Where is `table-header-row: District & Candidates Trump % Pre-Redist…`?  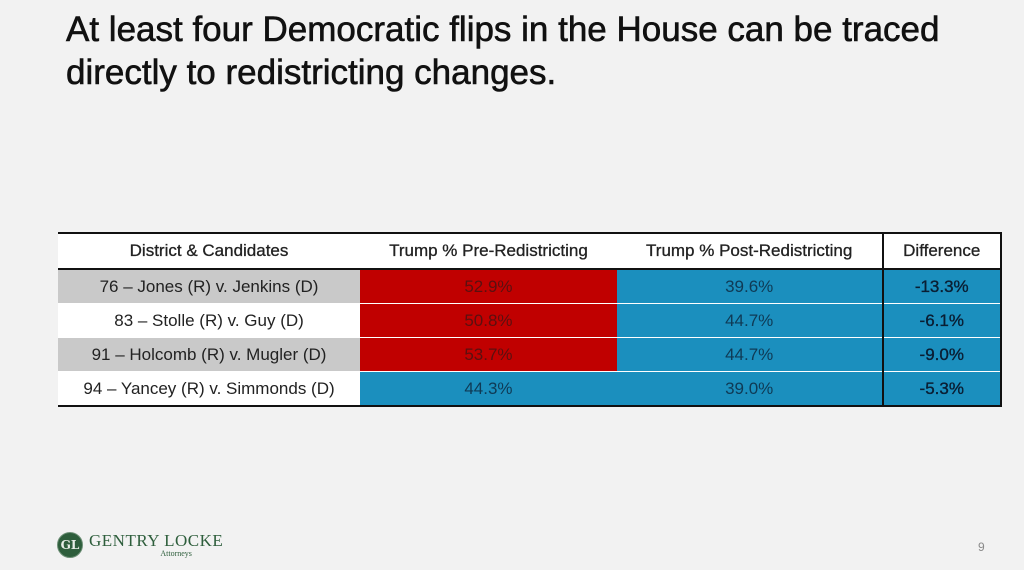
table-header-row: District & Candidates Trump % Pre-Redist… is located at coordinates (530, 251).